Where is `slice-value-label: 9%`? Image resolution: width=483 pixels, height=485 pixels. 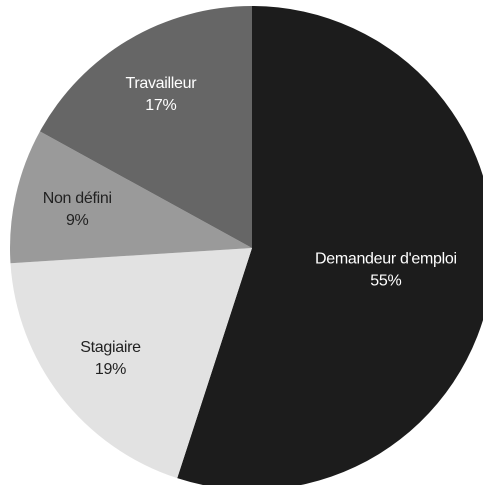
slice-value-label: 9% is located at coordinates (77, 220).